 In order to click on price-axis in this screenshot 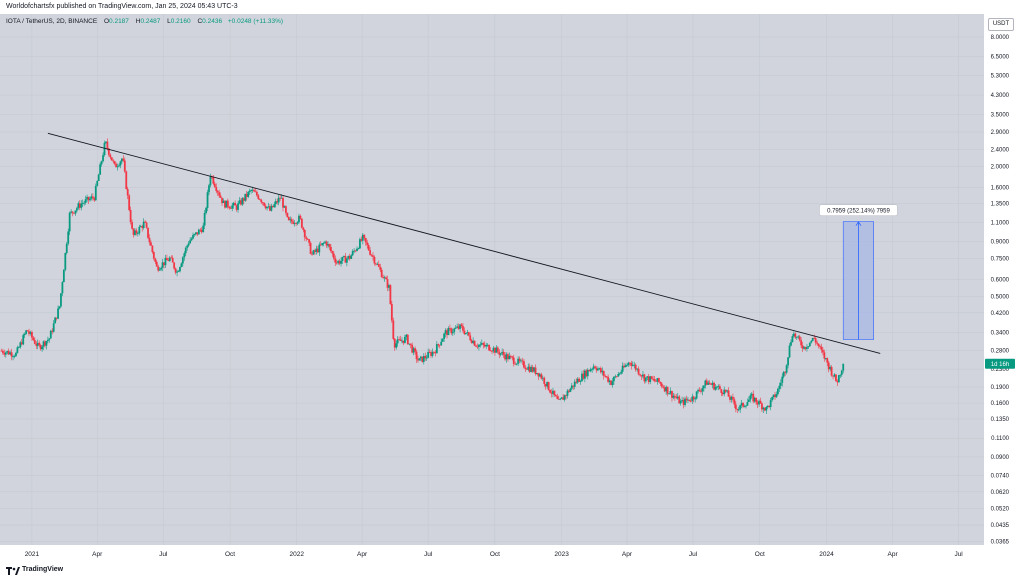, I will do `click(1004, 279)`.